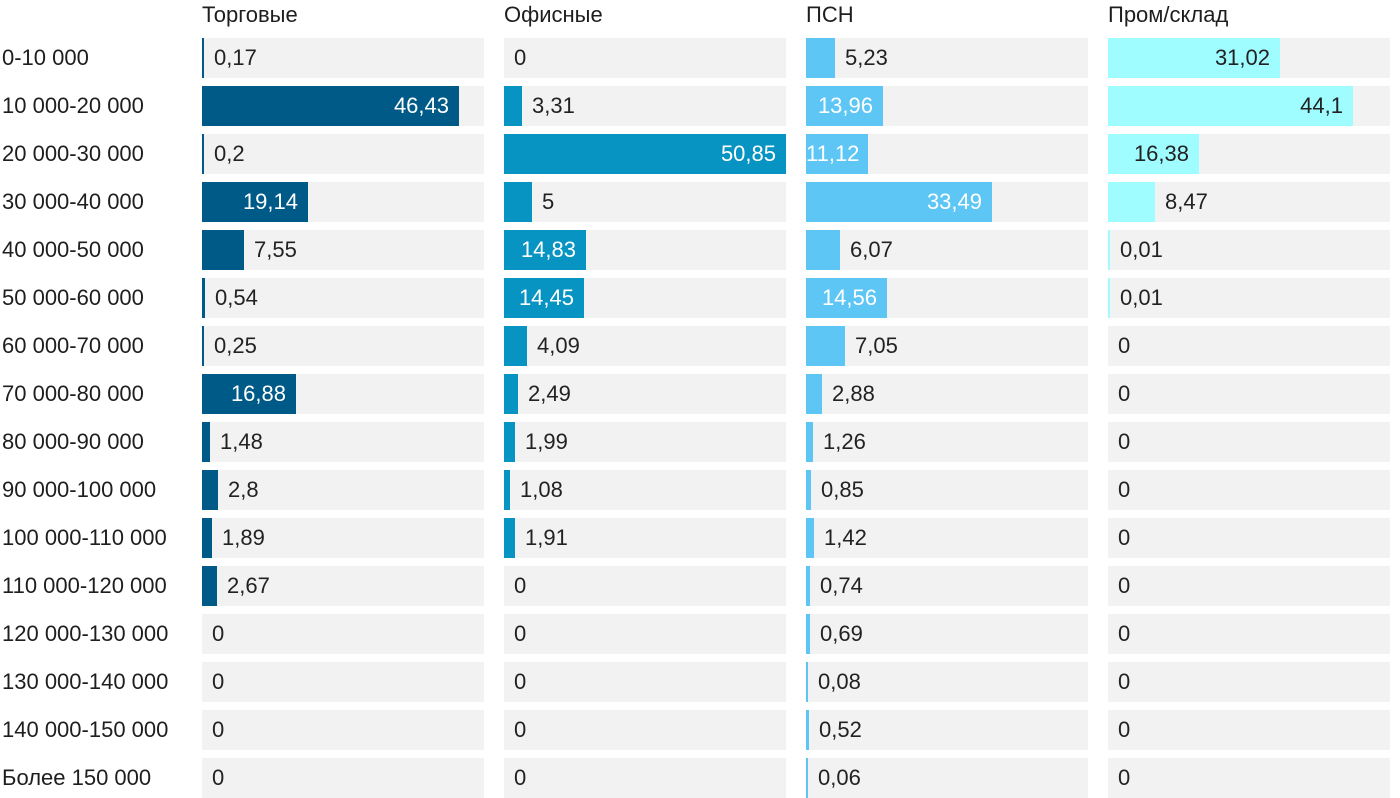 The height and width of the screenshot is (798, 1400). What do you see at coordinates (1249, 202) in the screenshot?
I see `bar-track: 8,47` at bounding box center [1249, 202].